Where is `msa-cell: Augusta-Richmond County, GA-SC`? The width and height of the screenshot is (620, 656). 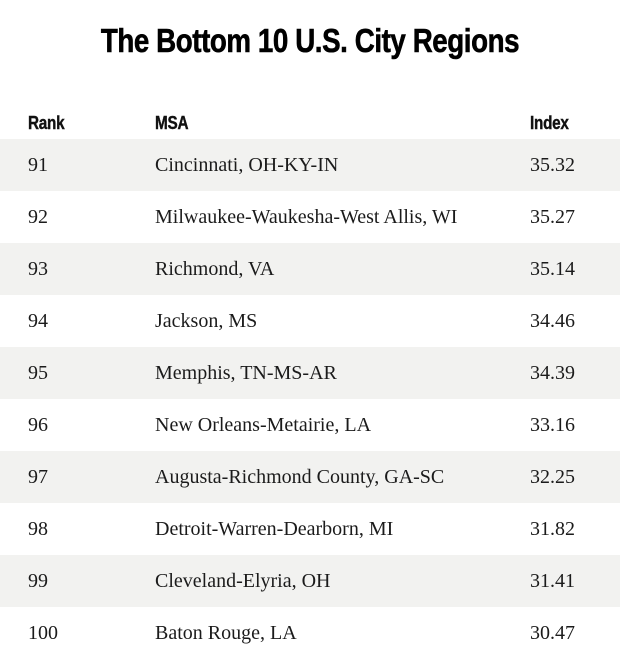 msa-cell: Augusta-Richmond County, GA-SC is located at coordinates (300, 476).